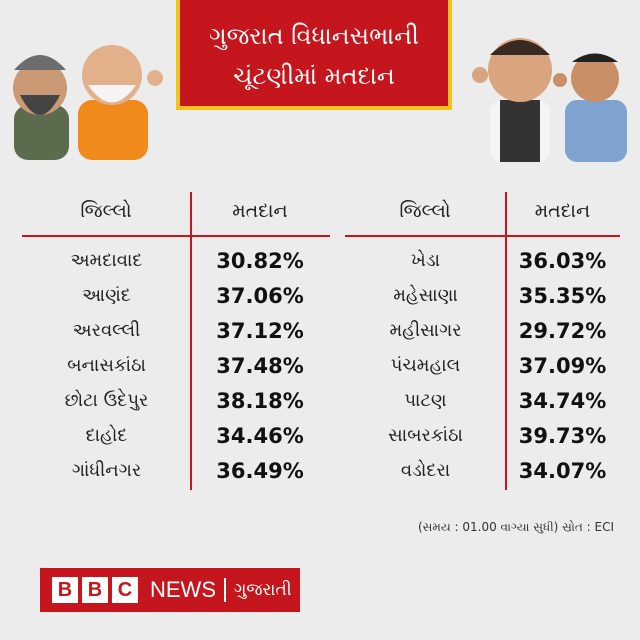 The image size is (640, 640). What do you see at coordinates (425, 365) in the screenshot?
I see `district-name: પંચમહાલ` at bounding box center [425, 365].